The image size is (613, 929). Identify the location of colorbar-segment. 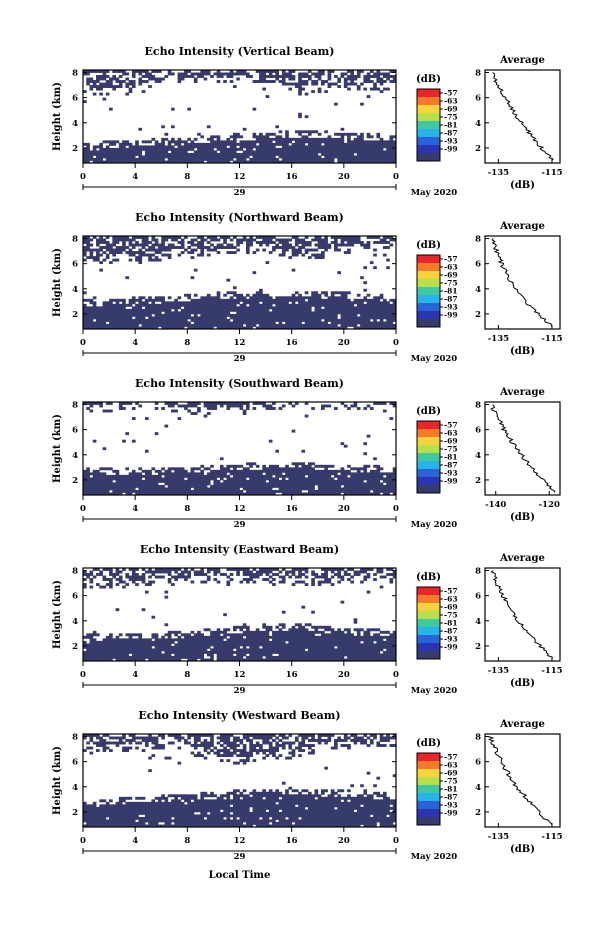
(428, 109).